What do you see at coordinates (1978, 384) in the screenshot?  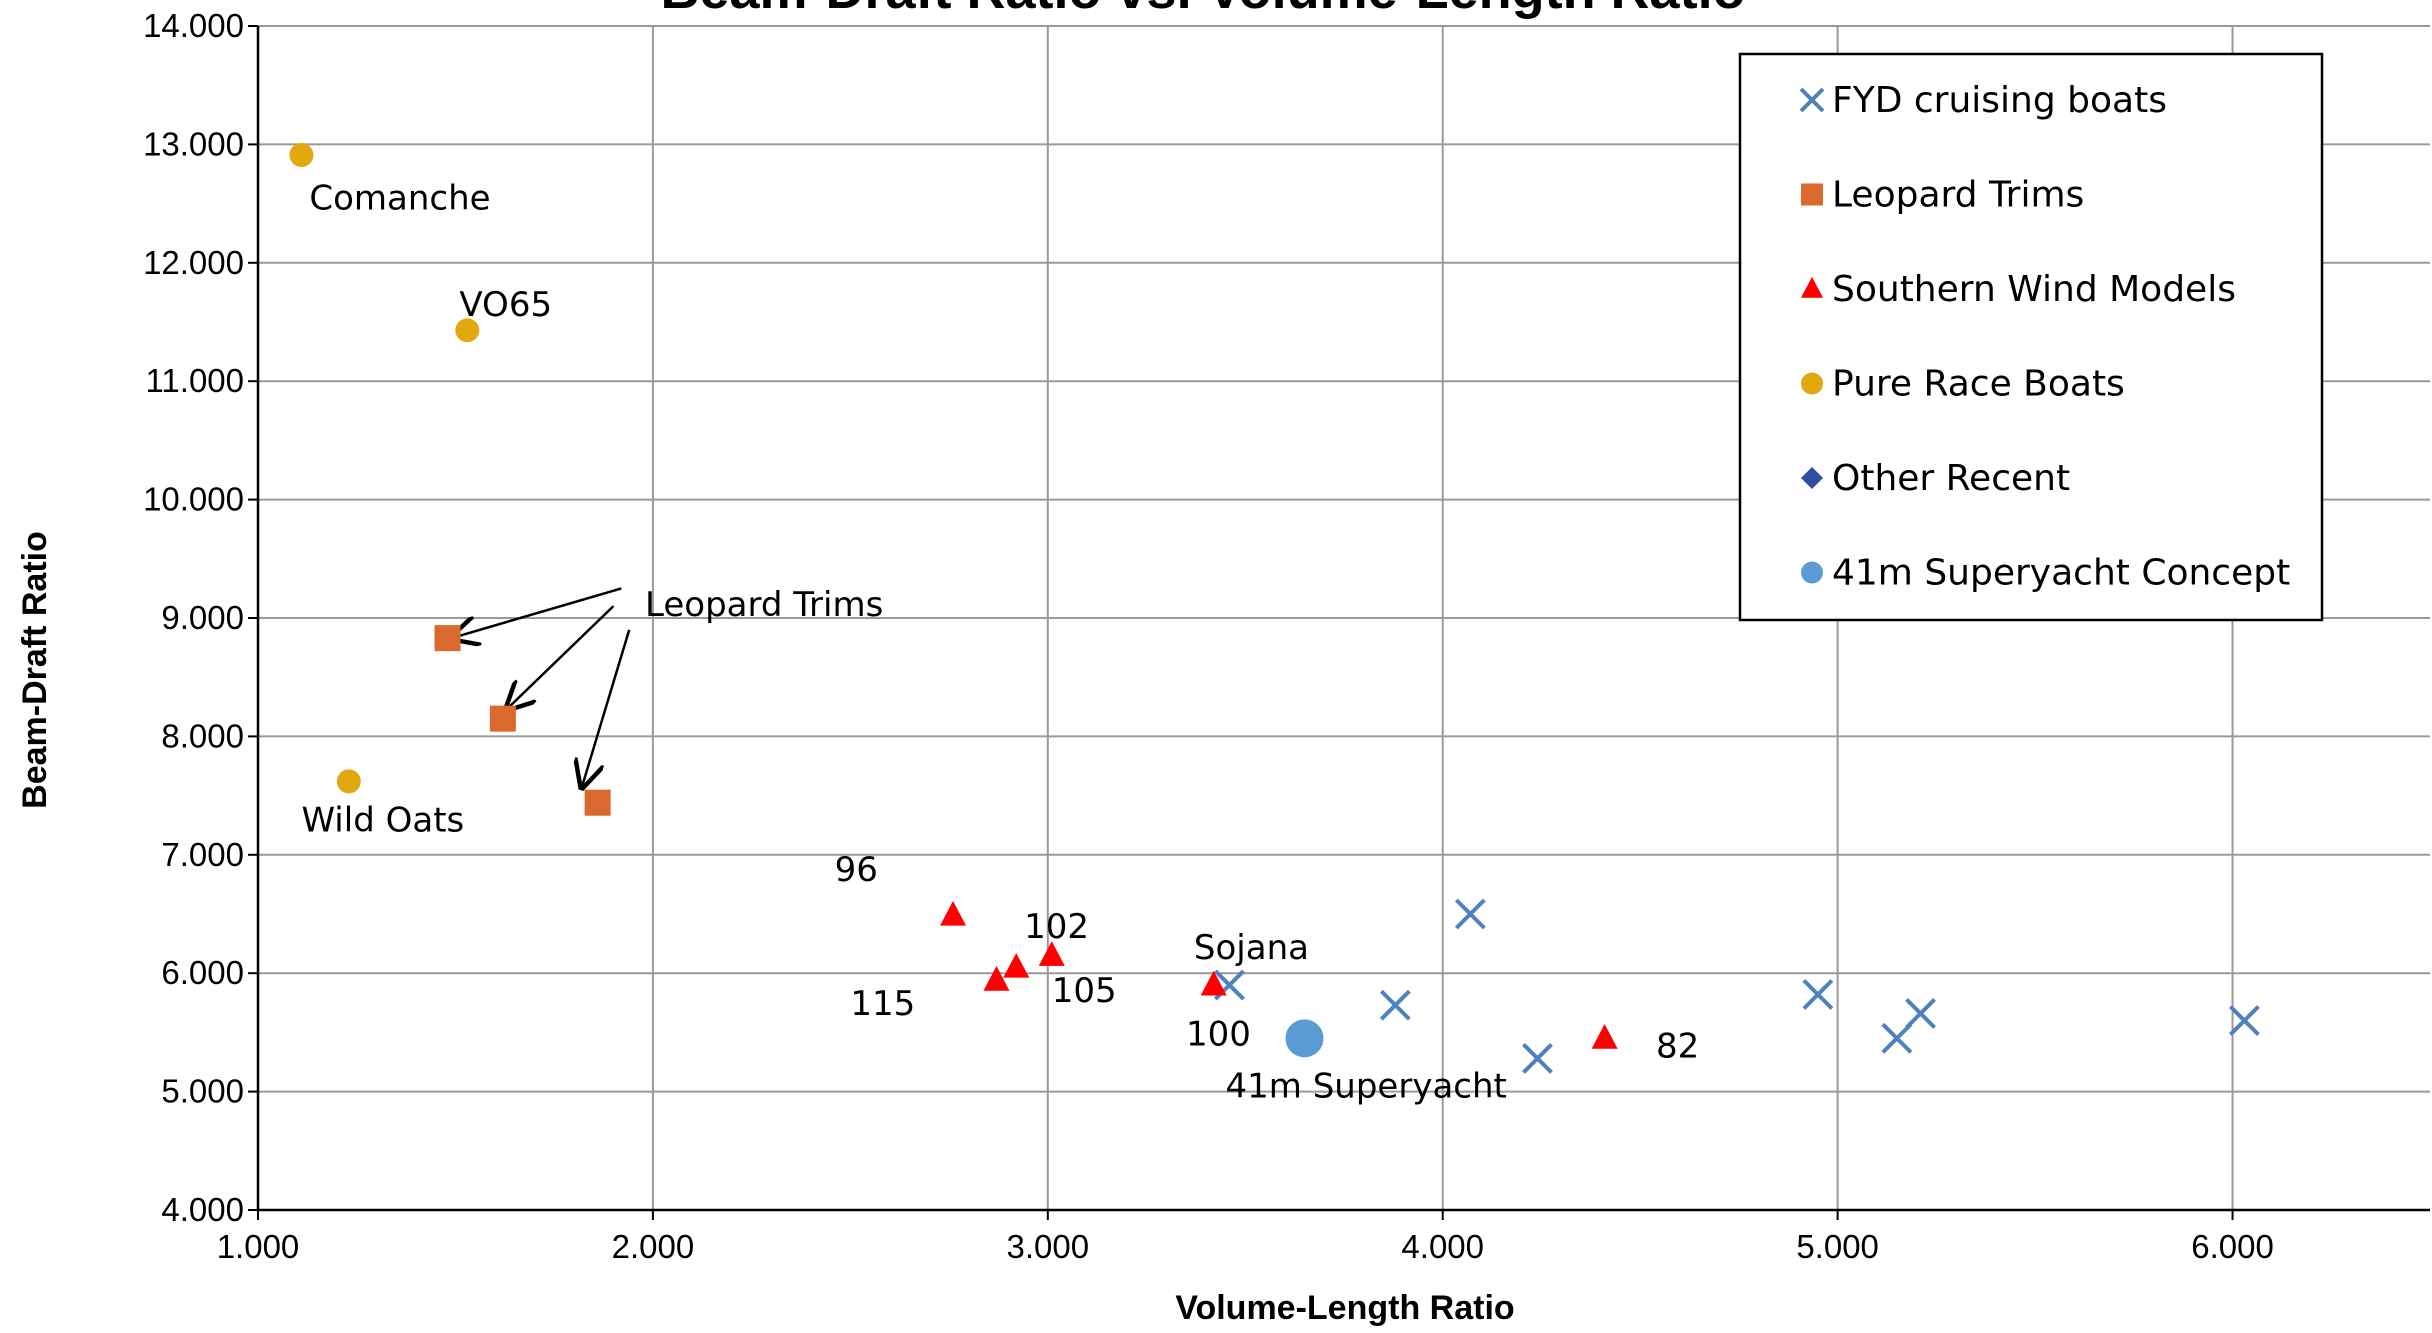 I see `legend-label: Pure Race Boats` at bounding box center [1978, 384].